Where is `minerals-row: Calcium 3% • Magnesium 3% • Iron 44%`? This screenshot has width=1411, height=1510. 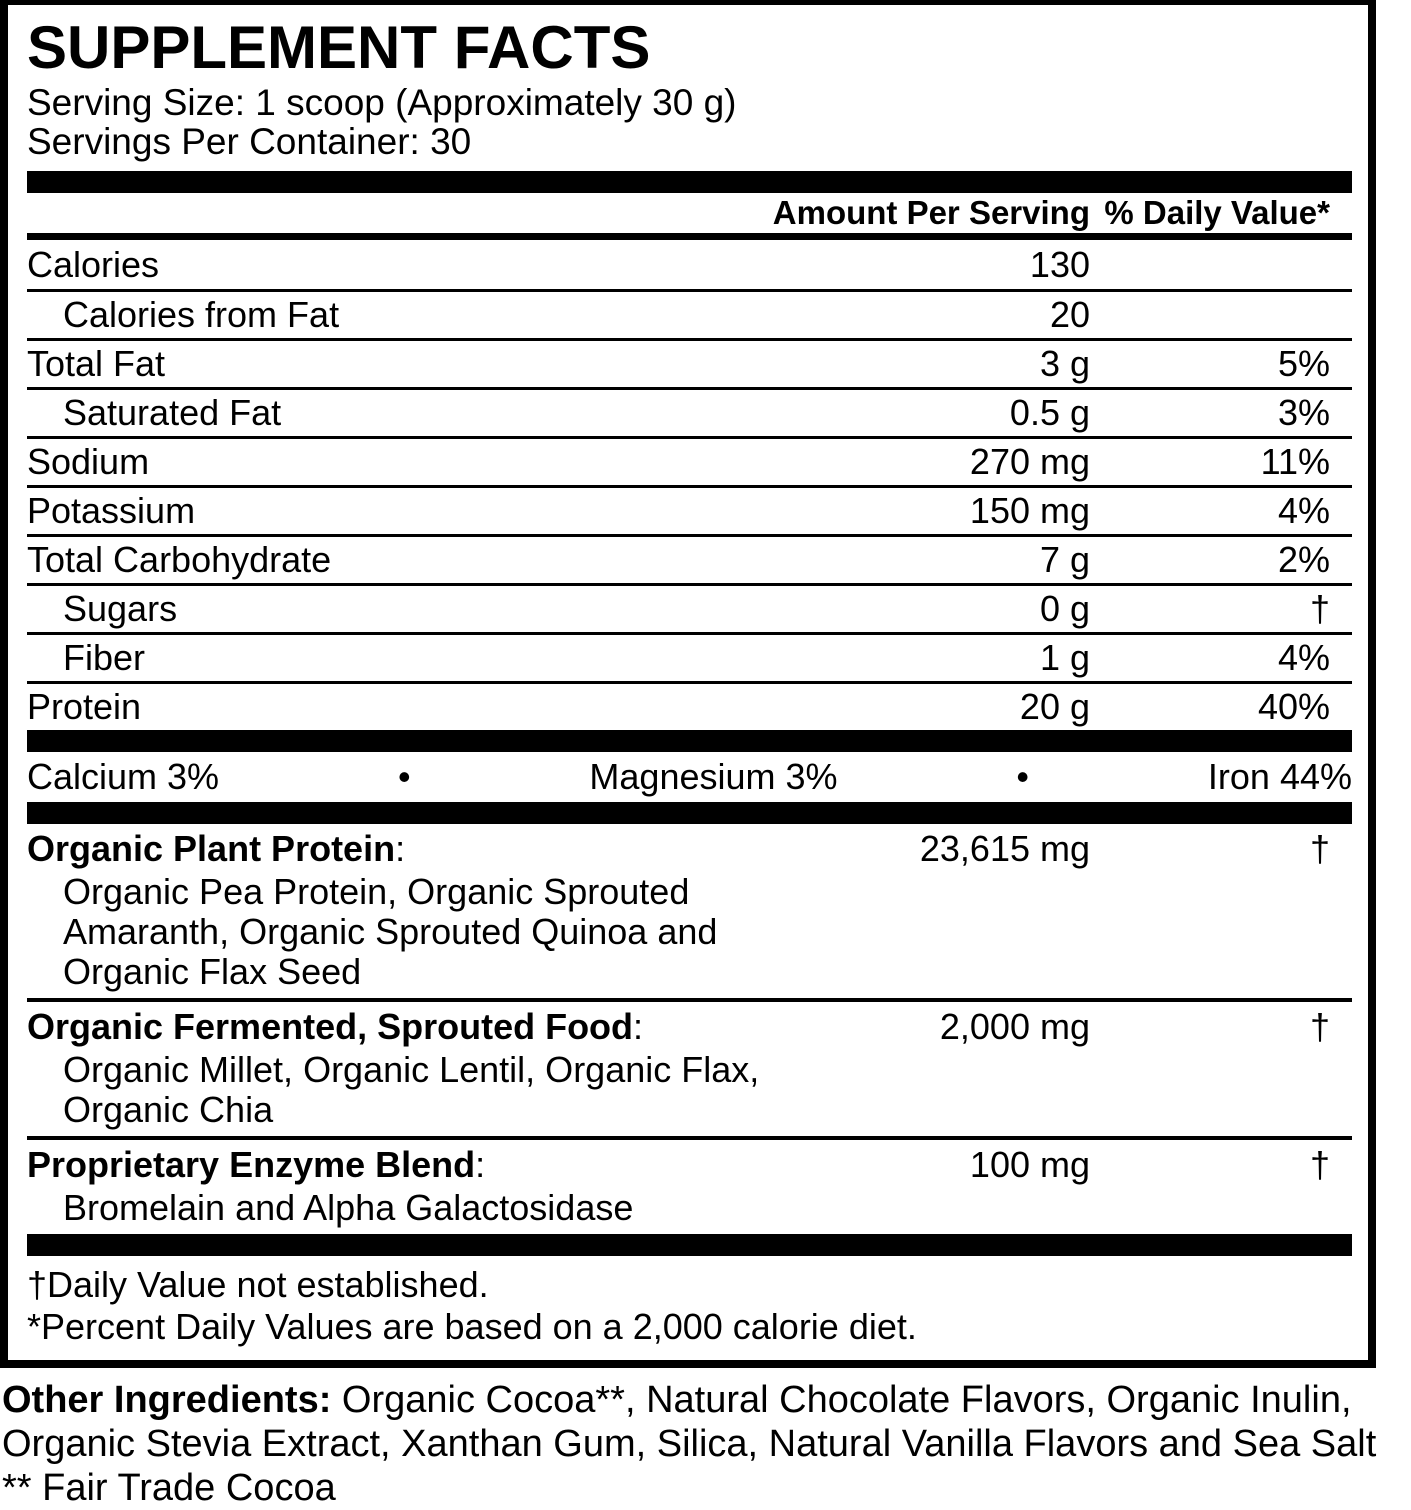
minerals-row: Calcium 3% • Magnesium 3% • Iron 44% is located at coordinates (689, 777).